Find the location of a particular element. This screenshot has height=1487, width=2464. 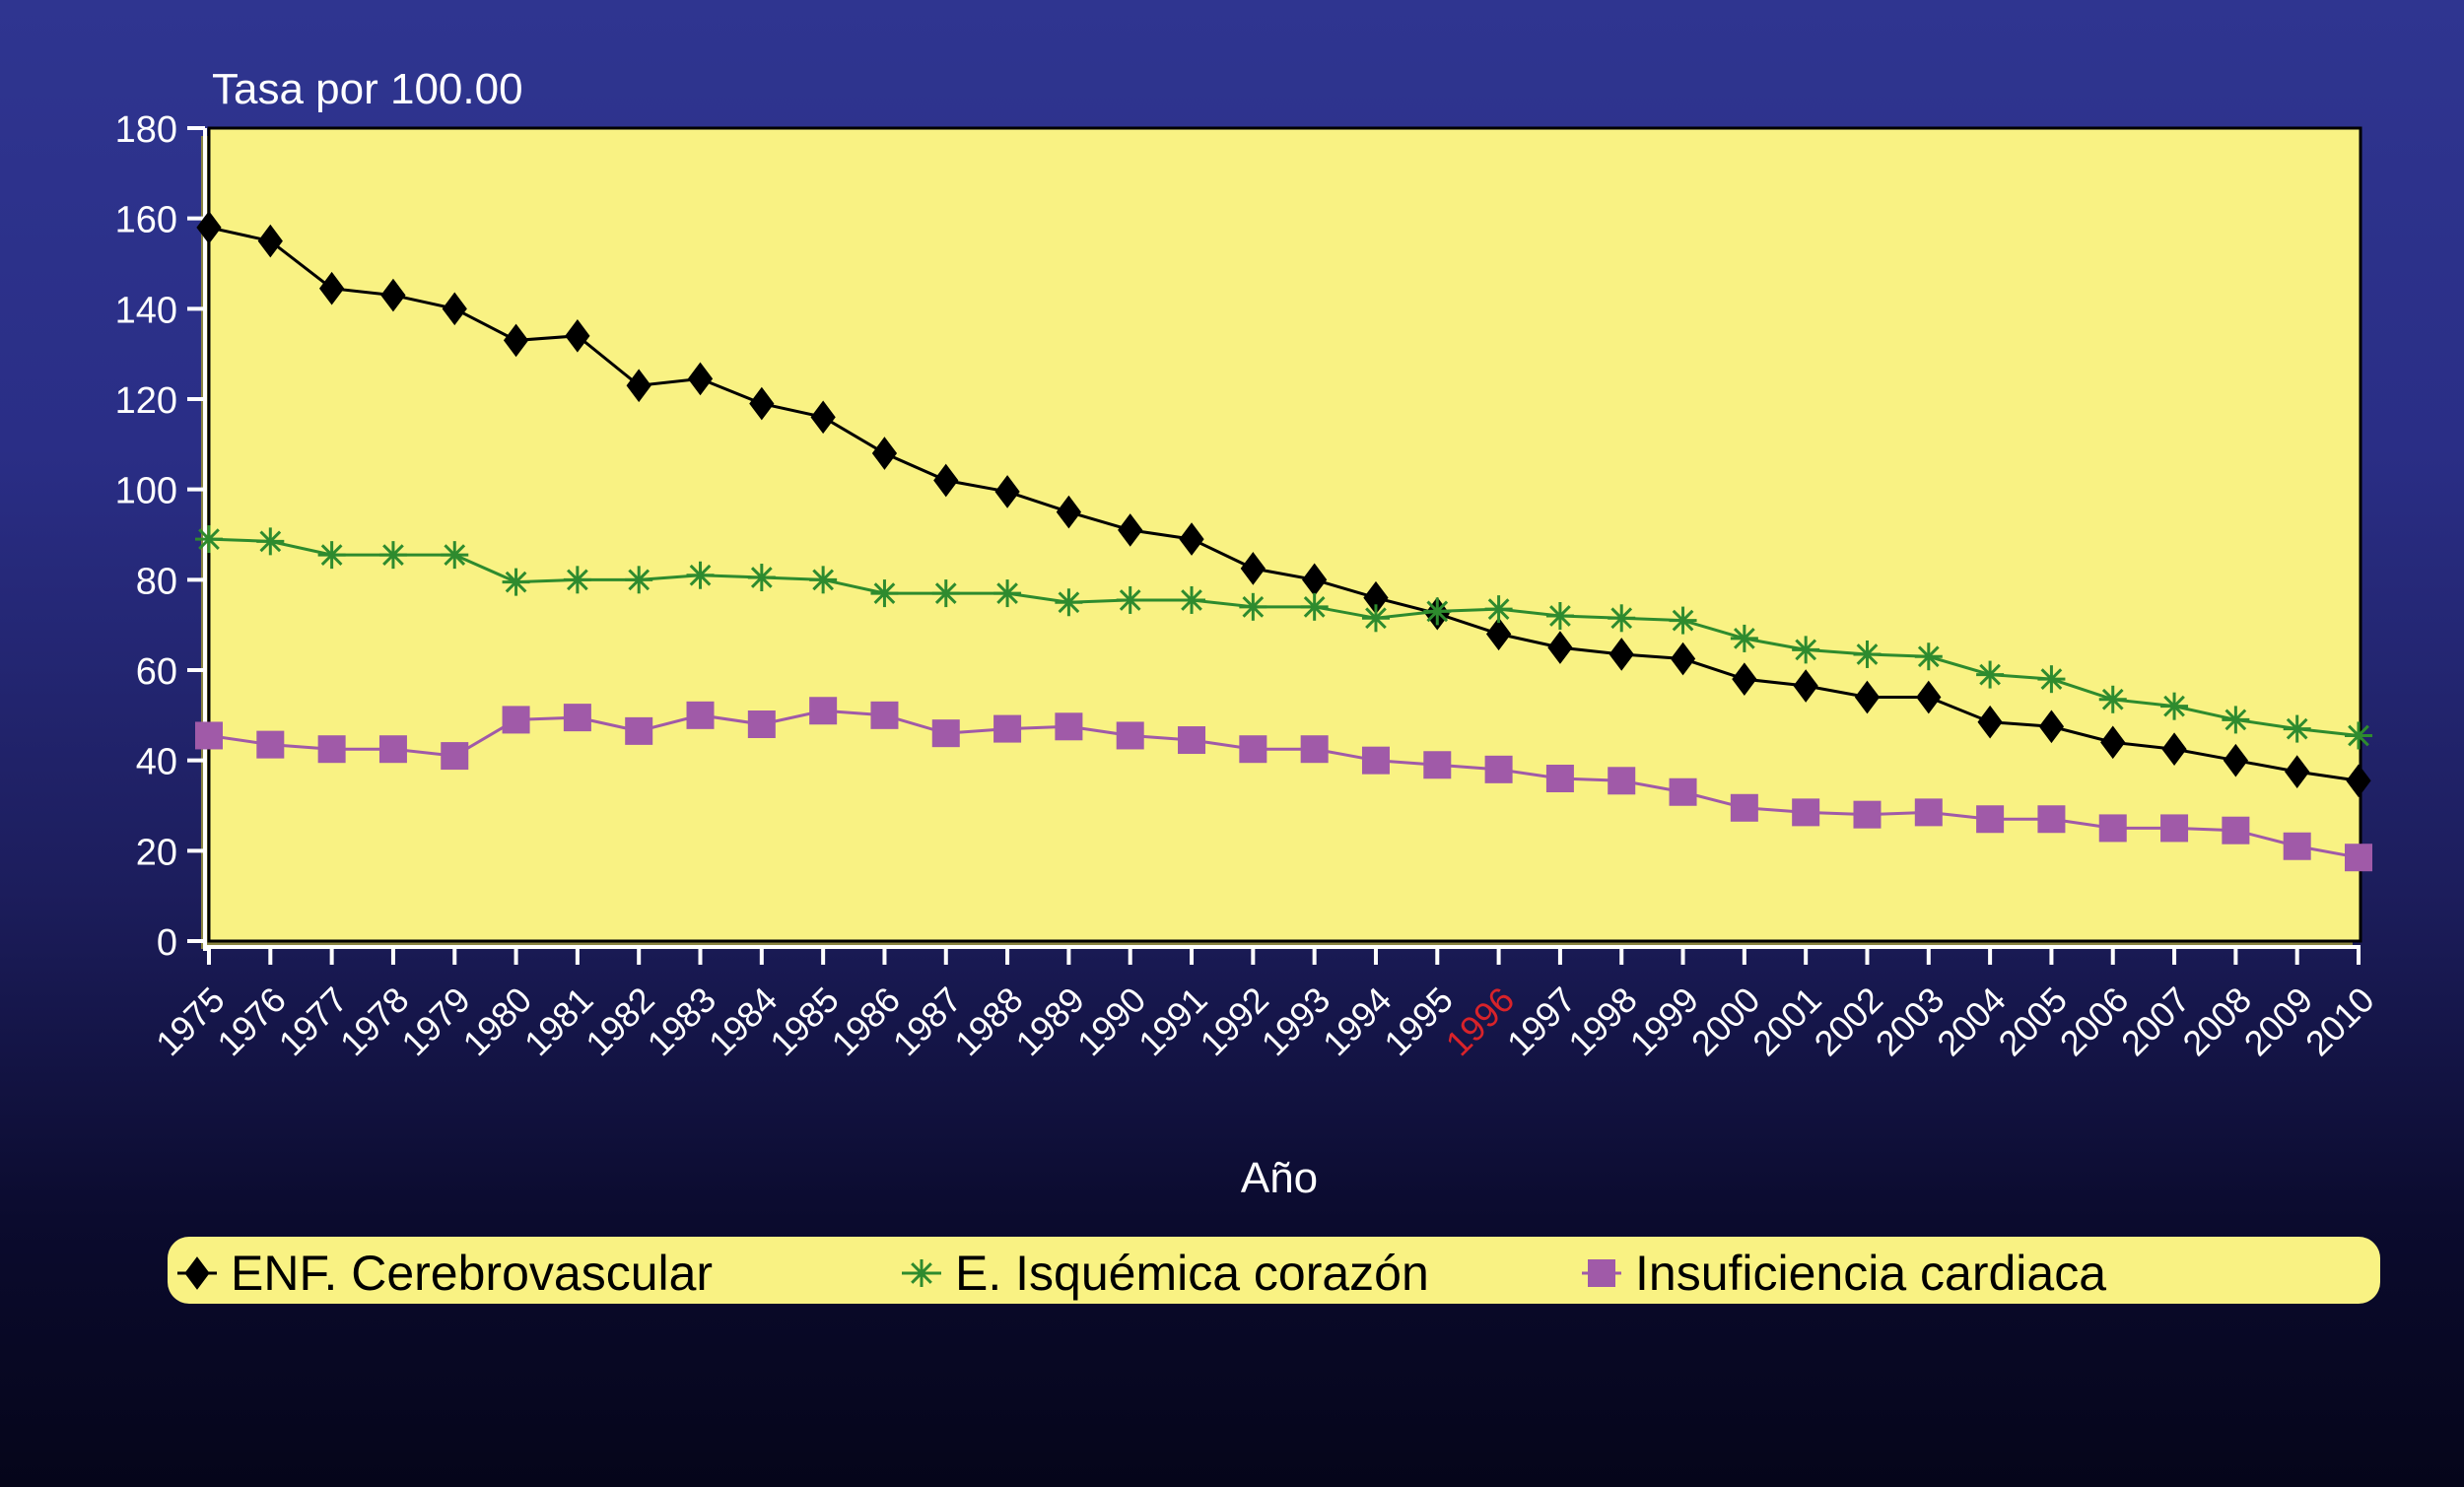

y-tick-label: 120 is located at coordinates (146, 401).